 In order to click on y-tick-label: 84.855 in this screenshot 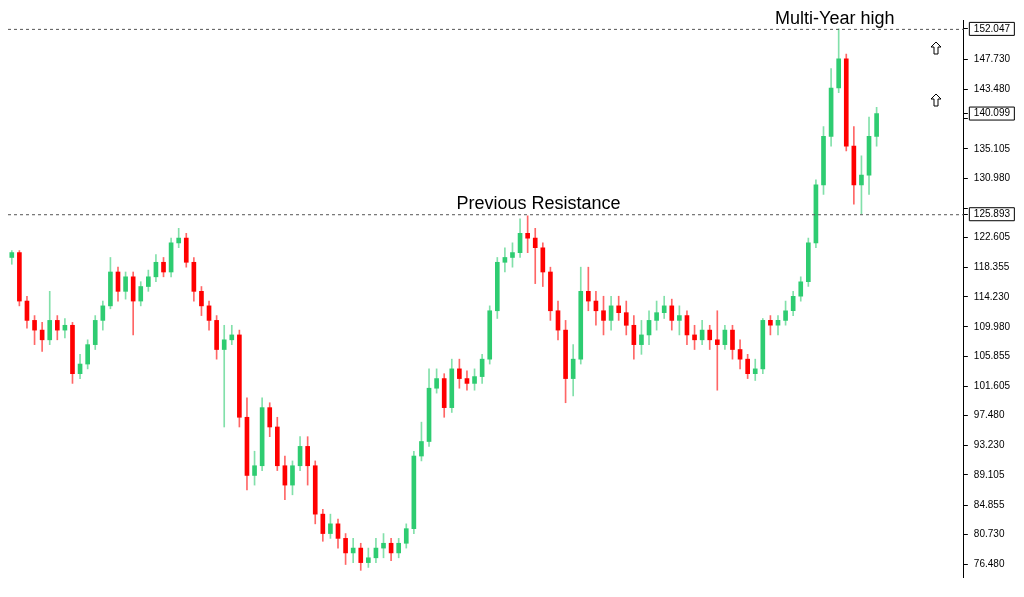, I will do `click(989, 504)`.